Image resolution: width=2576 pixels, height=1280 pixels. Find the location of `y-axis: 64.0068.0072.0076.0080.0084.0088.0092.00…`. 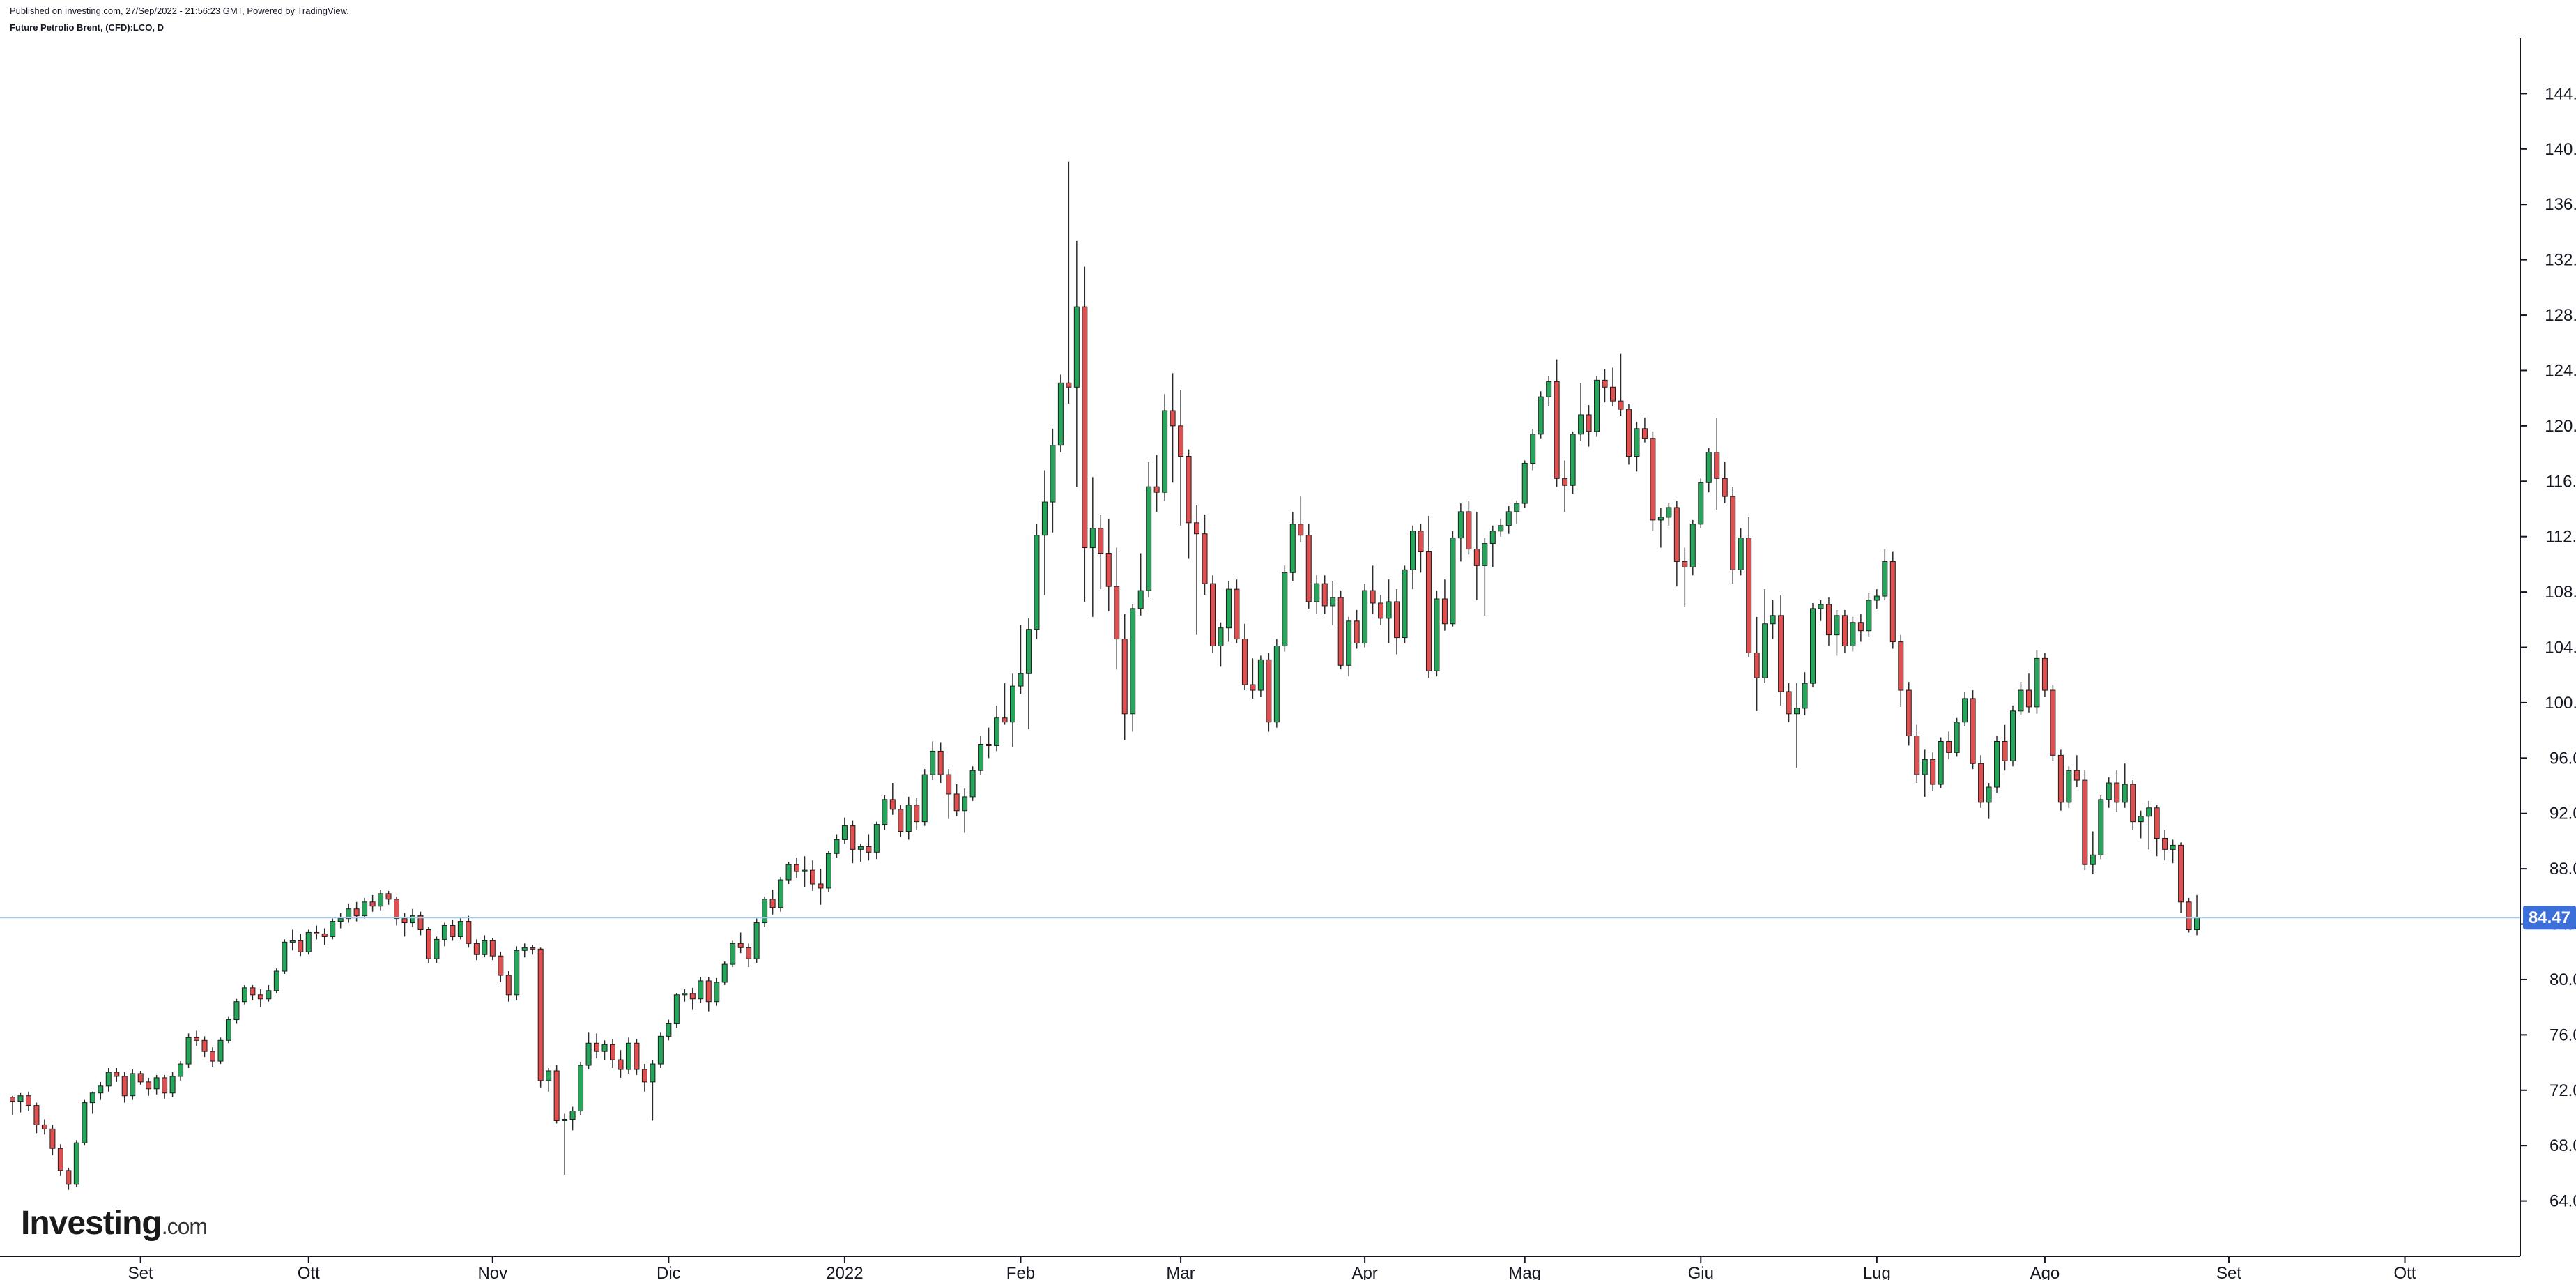

y-axis: 64.0068.0072.0076.0080.0084.0088.0092.00… is located at coordinates (2548, 647).